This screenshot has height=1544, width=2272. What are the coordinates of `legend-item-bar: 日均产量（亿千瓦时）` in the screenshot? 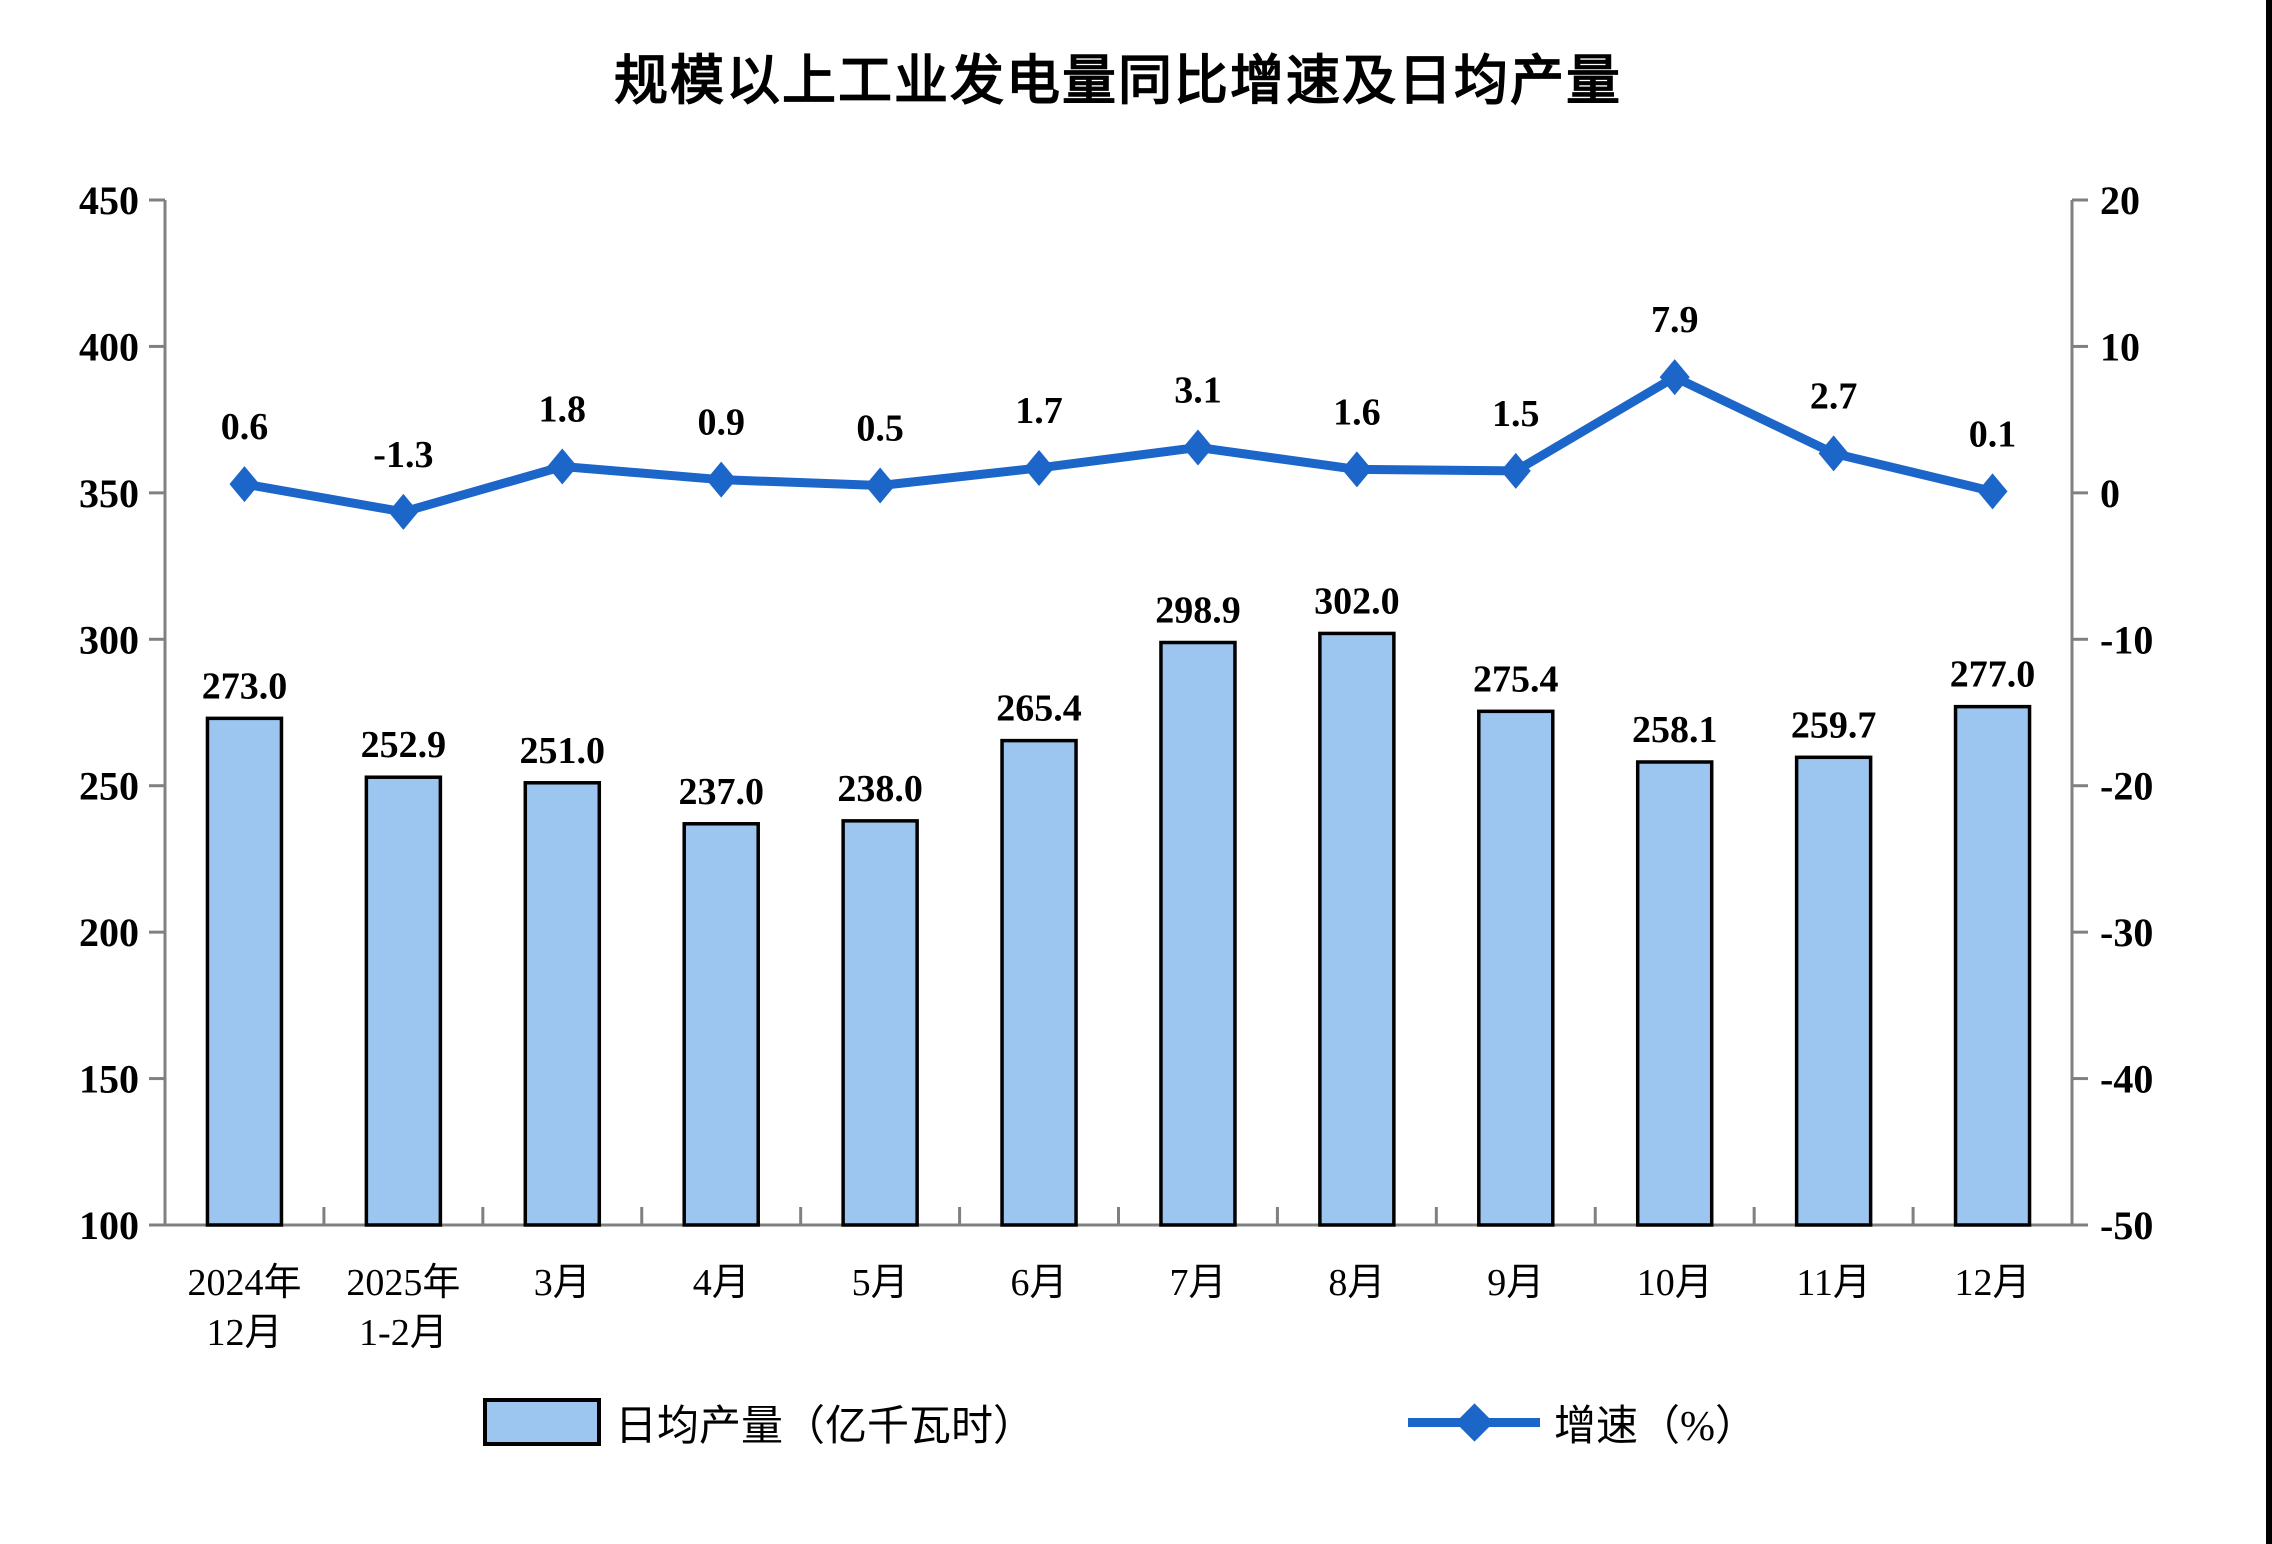 It's located at (759, 1422).